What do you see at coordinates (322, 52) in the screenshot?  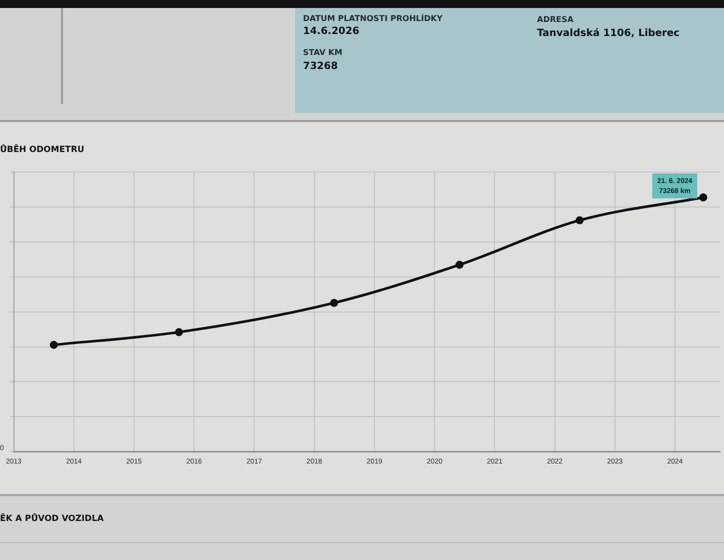 I see `text: STAV KM` at bounding box center [322, 52].